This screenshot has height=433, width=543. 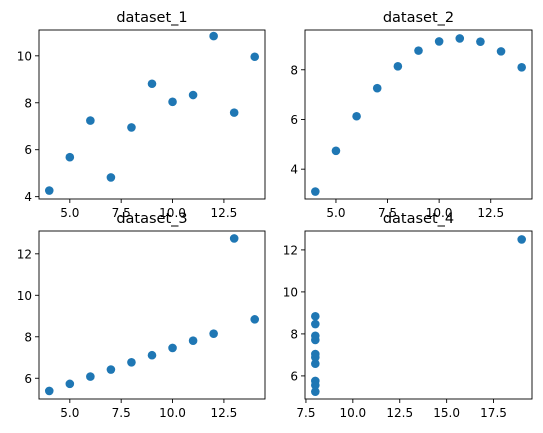 What do you see at coordinates (28, 379) in the screenshot?
I see `subplot-3-y-tick-label: 6` at bounding box center [28, 379].